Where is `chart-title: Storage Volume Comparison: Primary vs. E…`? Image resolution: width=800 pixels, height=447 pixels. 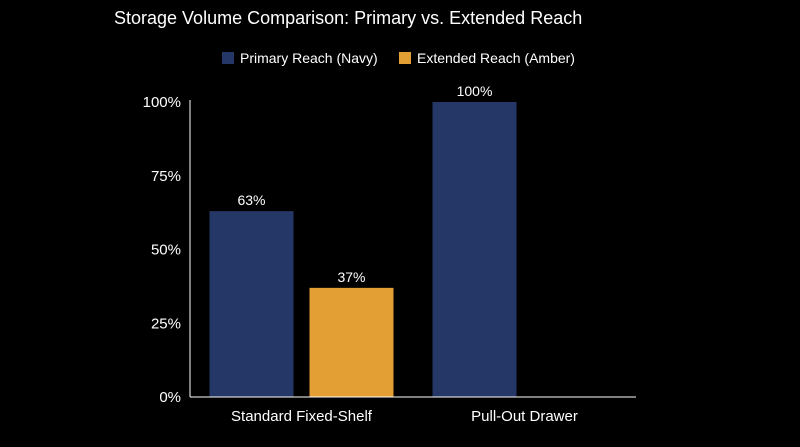 chart-title: Storage Volume Comparison: Primary vs. E… is located at coordinates (348, 18).